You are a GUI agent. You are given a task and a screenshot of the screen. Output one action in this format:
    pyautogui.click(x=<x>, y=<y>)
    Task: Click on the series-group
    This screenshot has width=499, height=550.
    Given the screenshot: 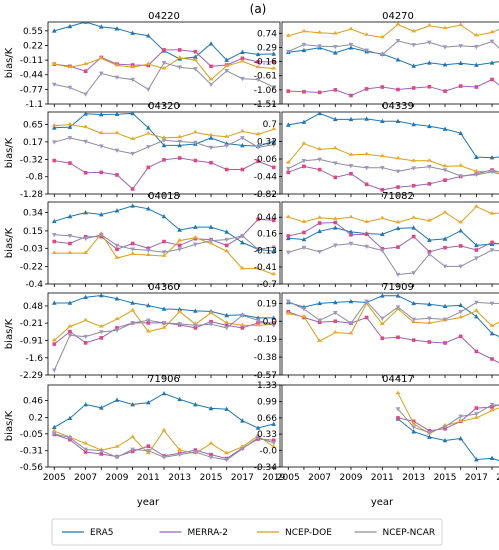 What is the action you would take?
    pyautogui.click(x=392, y=328)
    